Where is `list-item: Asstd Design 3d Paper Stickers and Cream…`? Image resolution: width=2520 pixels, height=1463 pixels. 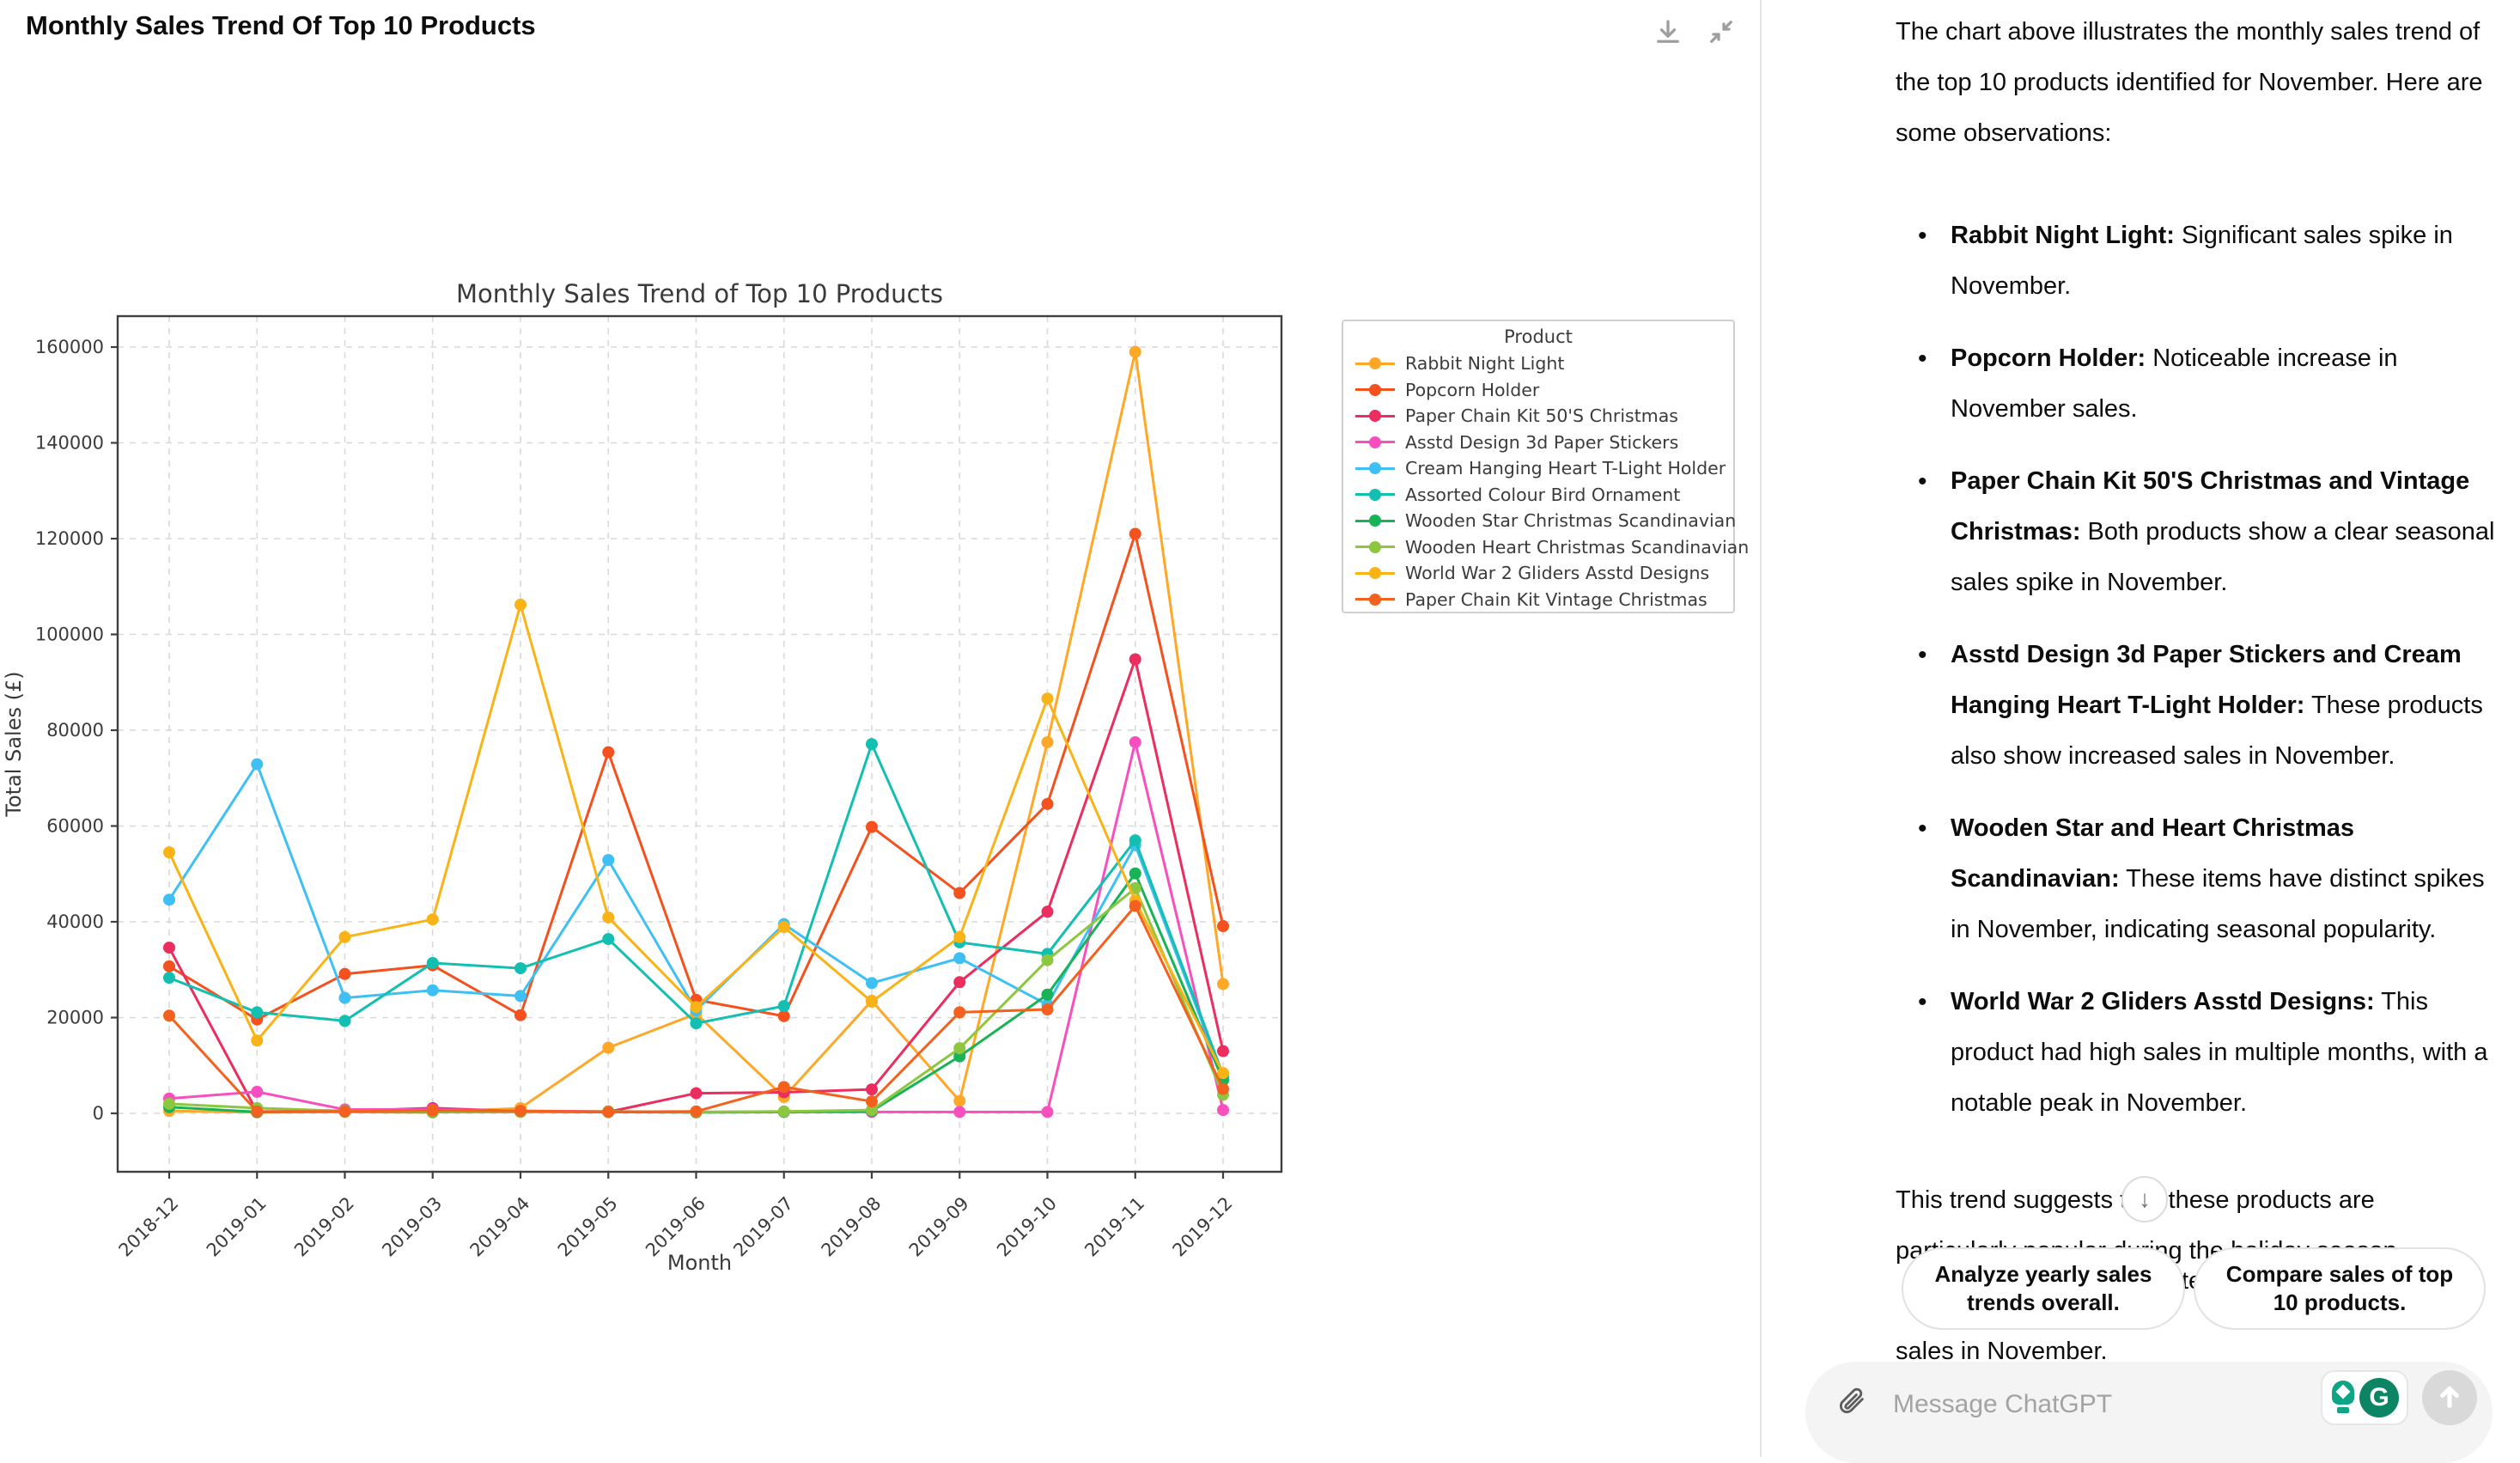 list-item: Asstd Design 3d Paper Stickers and Cream… is located at coordinates (2199, 706).